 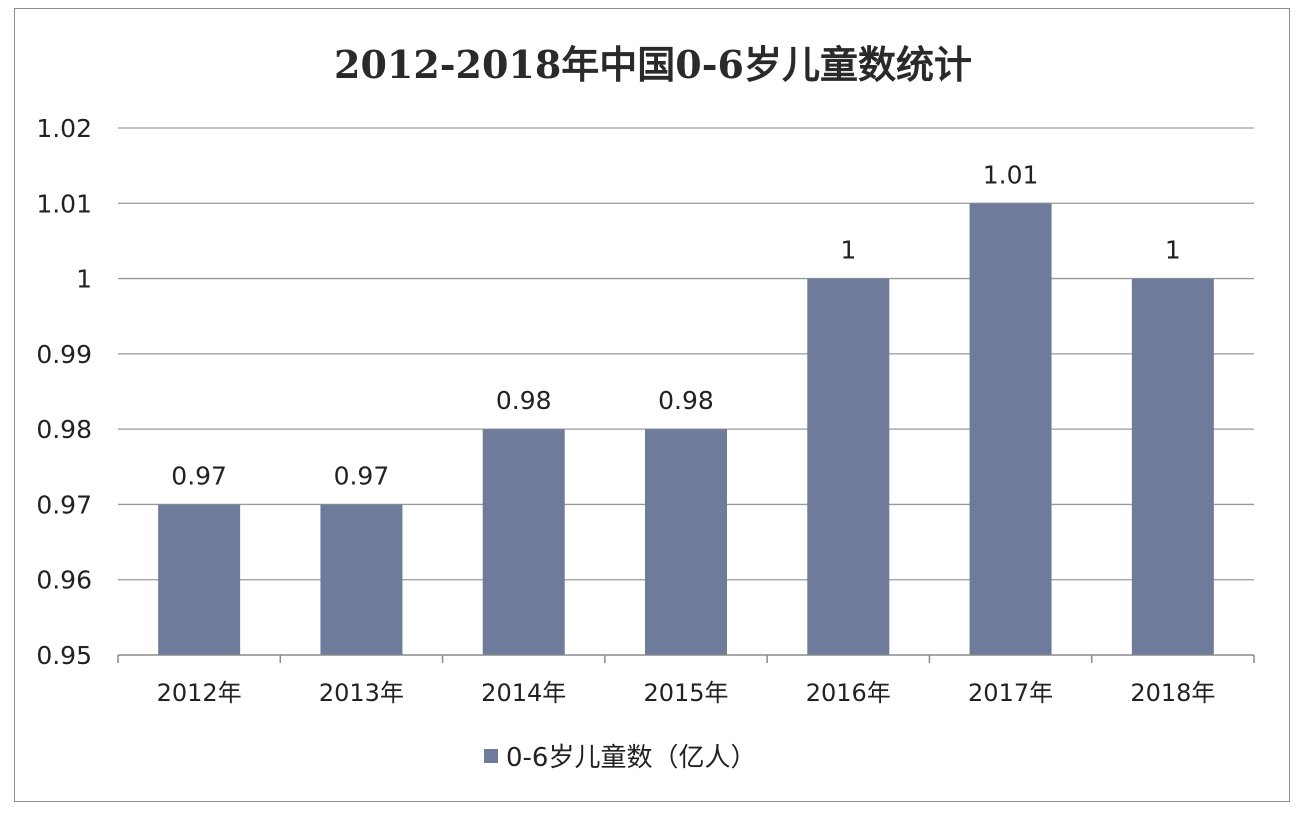 What do you see at coordinates (1010, 693) in the screenshot?
I see `x-tick-label: 2017年` at bounding box center [1010, 693].